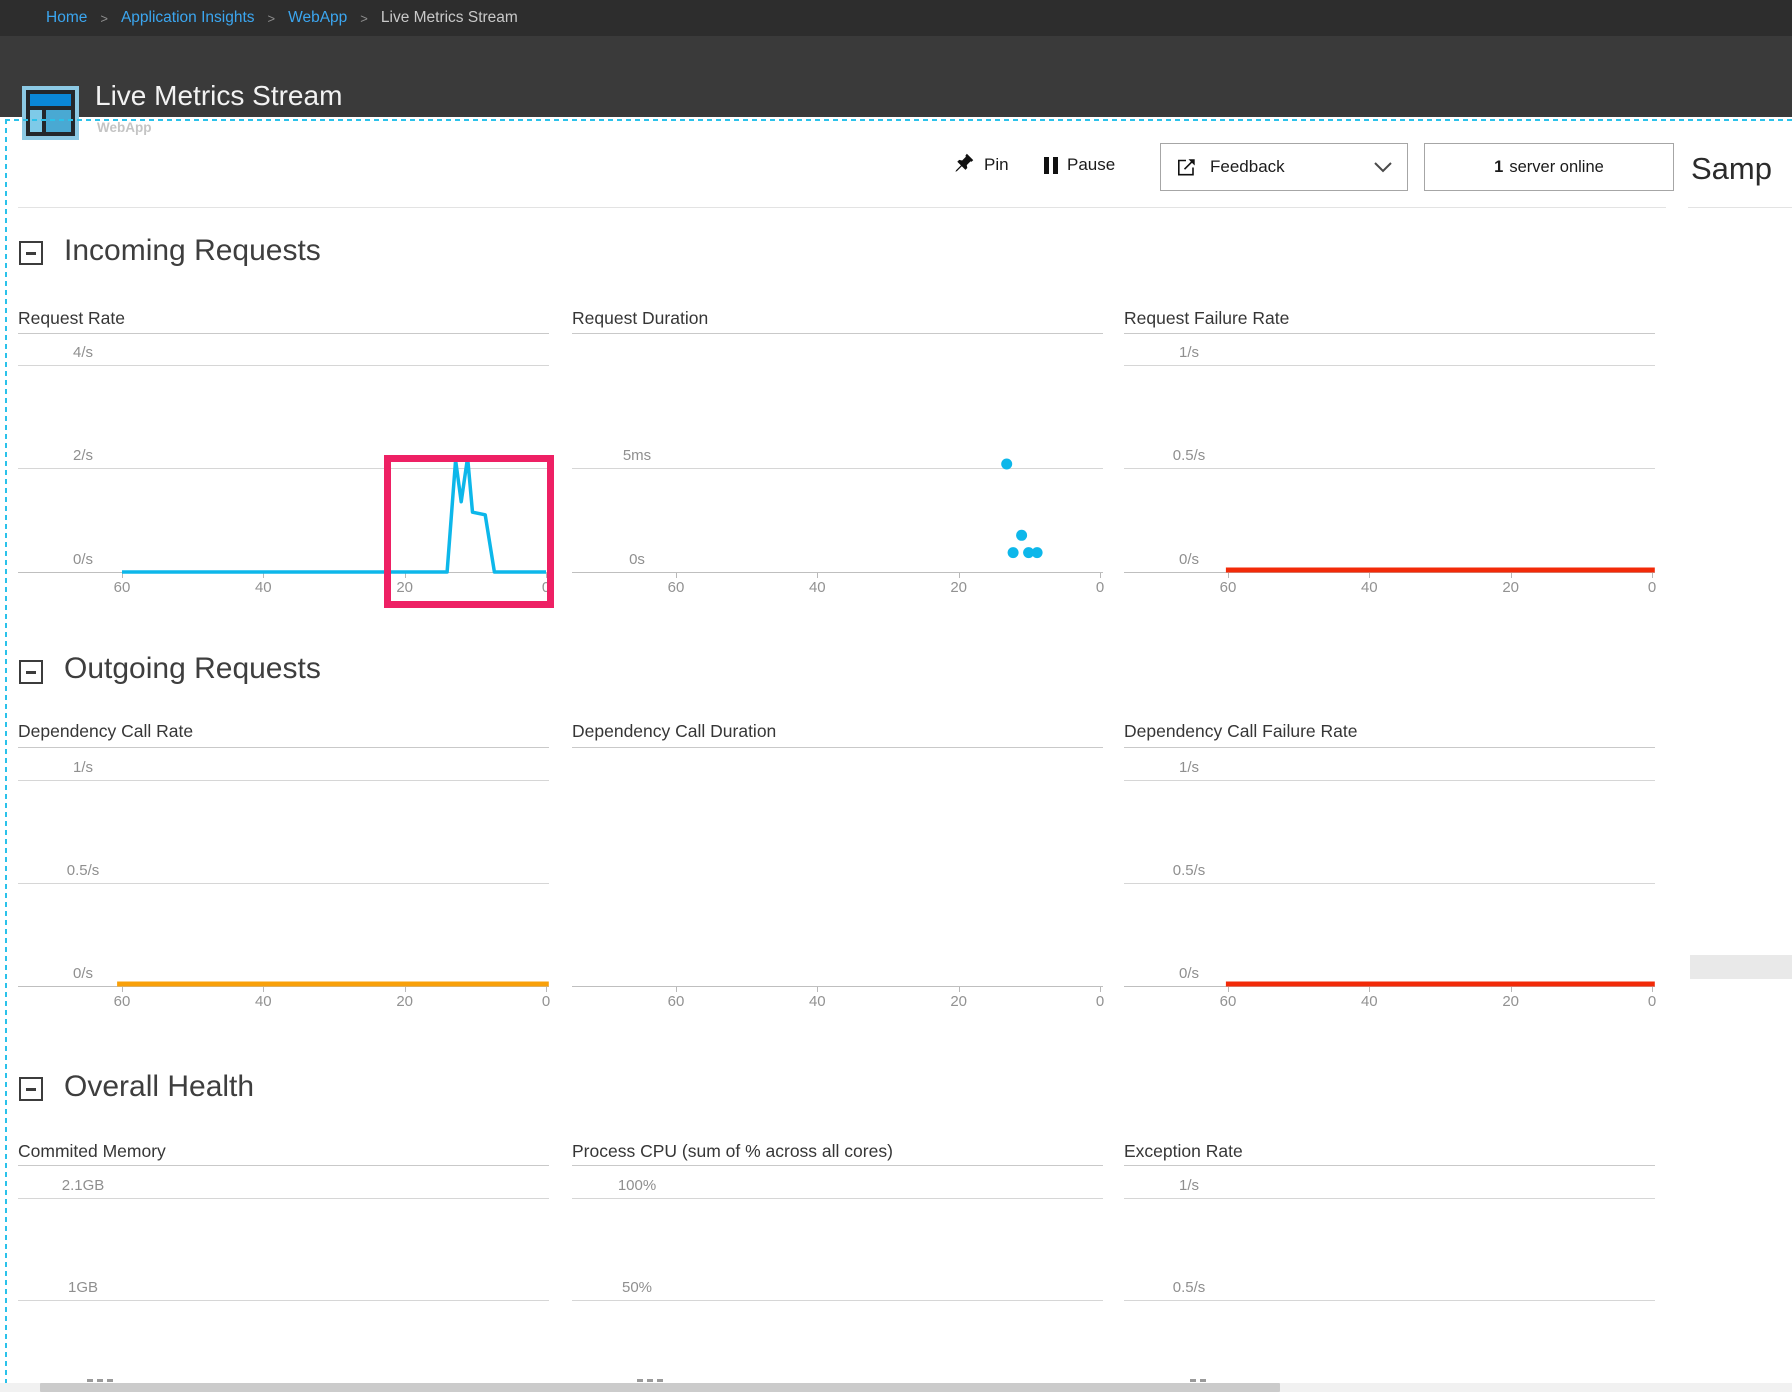  Describe the element at coordinates (82, 455) in the screenshot. I see `y-axis-label: 2/s` at that location.